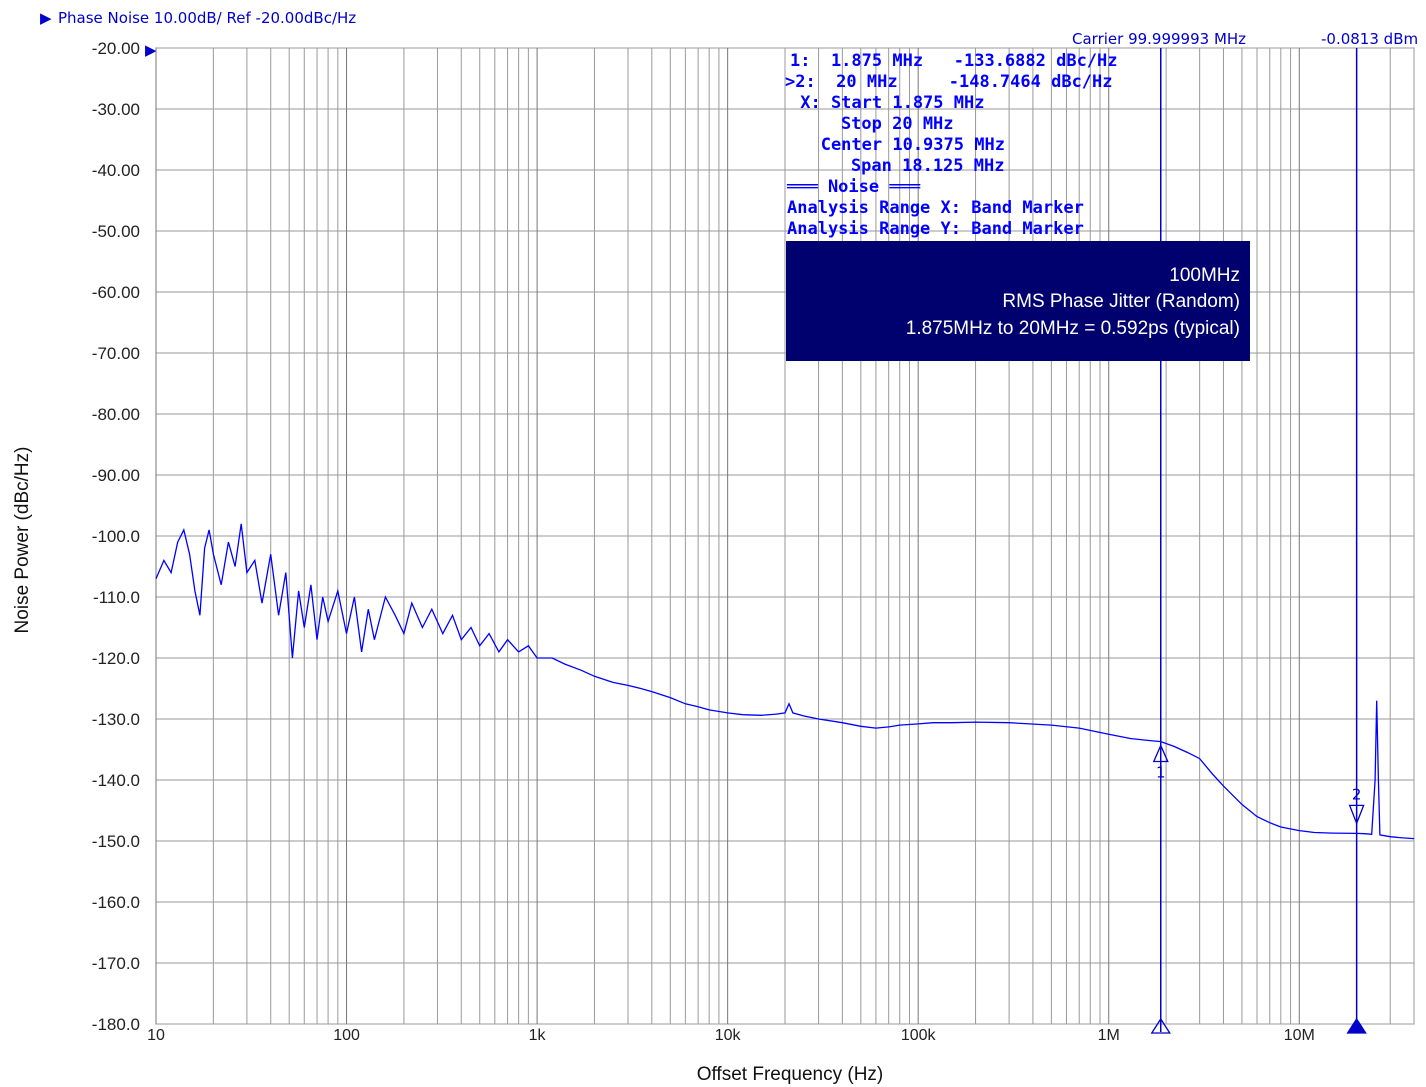 This screenshot has height=1087, width=1426. I want to click on x-tick-labels: 10 100 1k 10k 100k 1M 10M, so click(731, 1035).